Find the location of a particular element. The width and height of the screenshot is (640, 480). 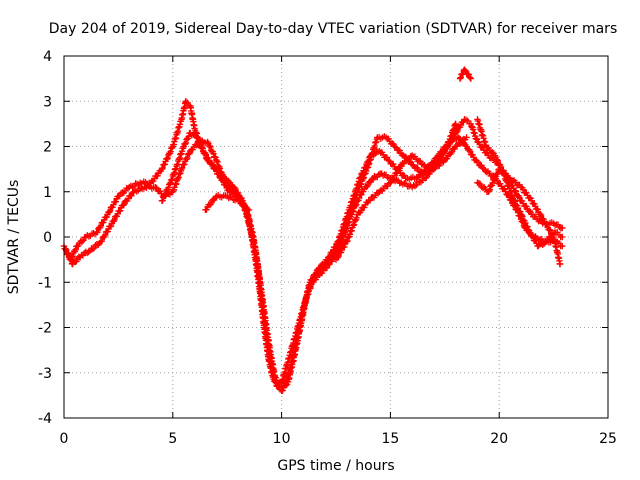

x-axis-title: GPS time / hours is located at coordinates (335, 466).